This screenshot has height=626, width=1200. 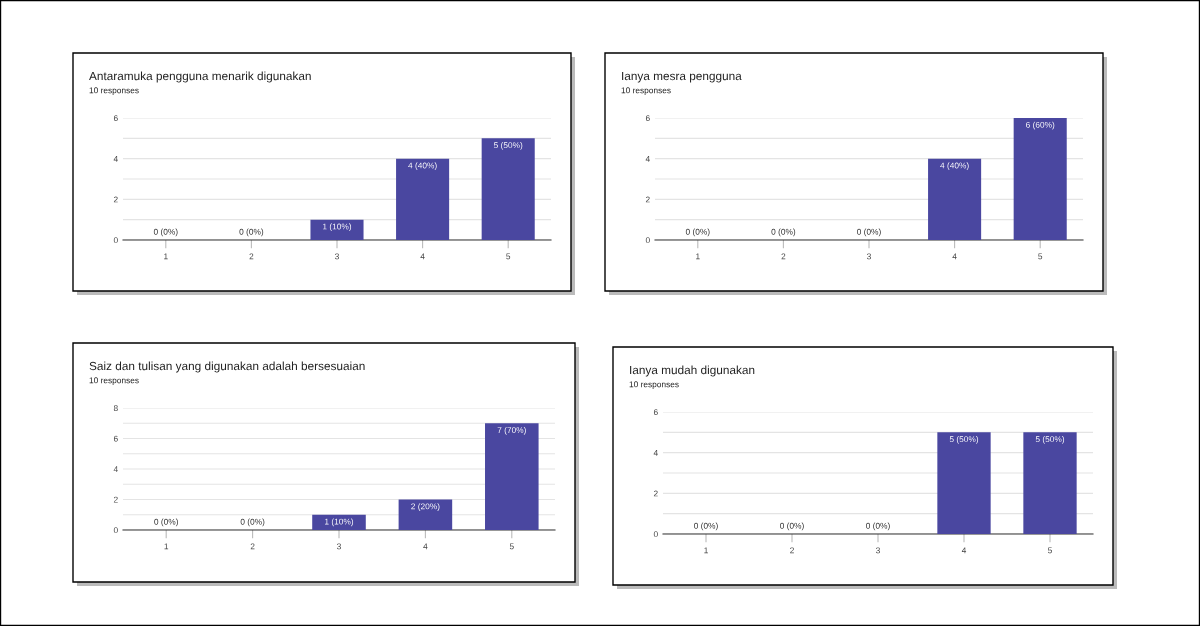 What do you see at coordinates (511, 430) in the screenshot?
I see `data-label: 7 (70%)` at bounding box center [511, 430].